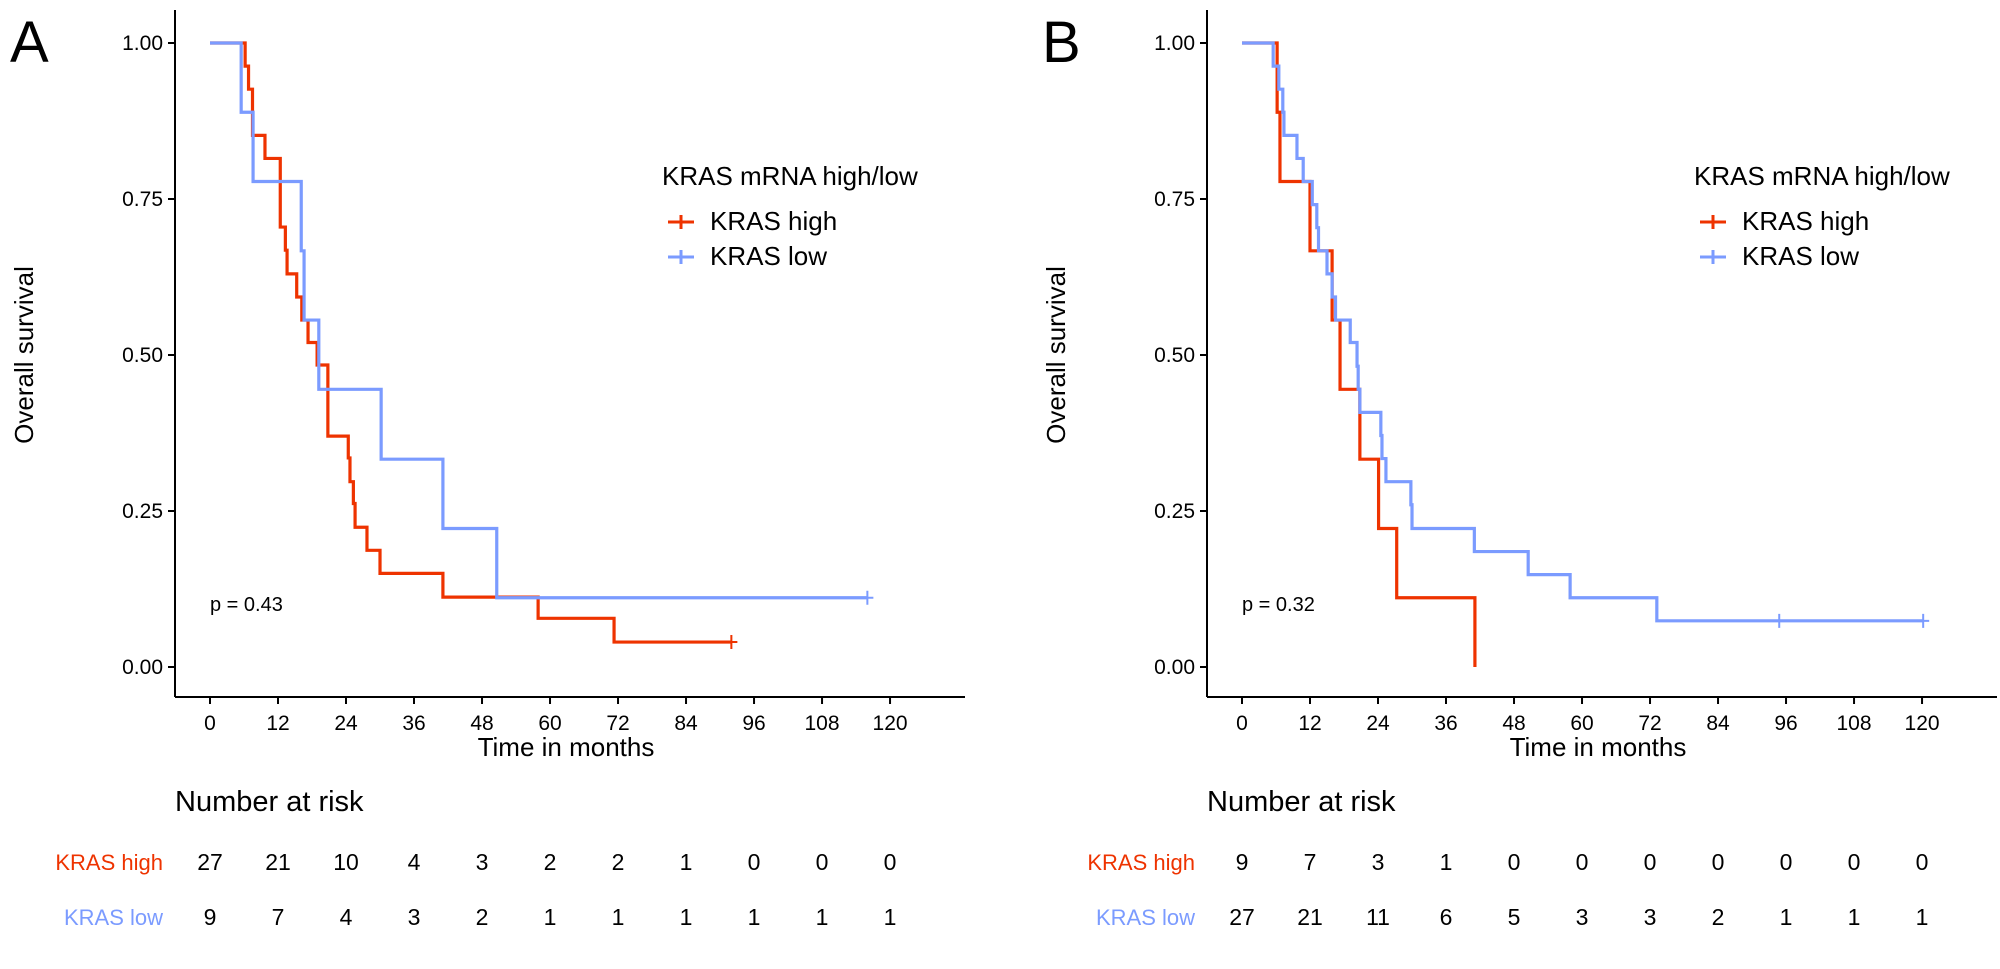 Image resolution: width=2000 pixels, height=969 pixels. Describe the element at coordinates (346, 862) in the screenshot. I see `risk-value: 10` at that location.